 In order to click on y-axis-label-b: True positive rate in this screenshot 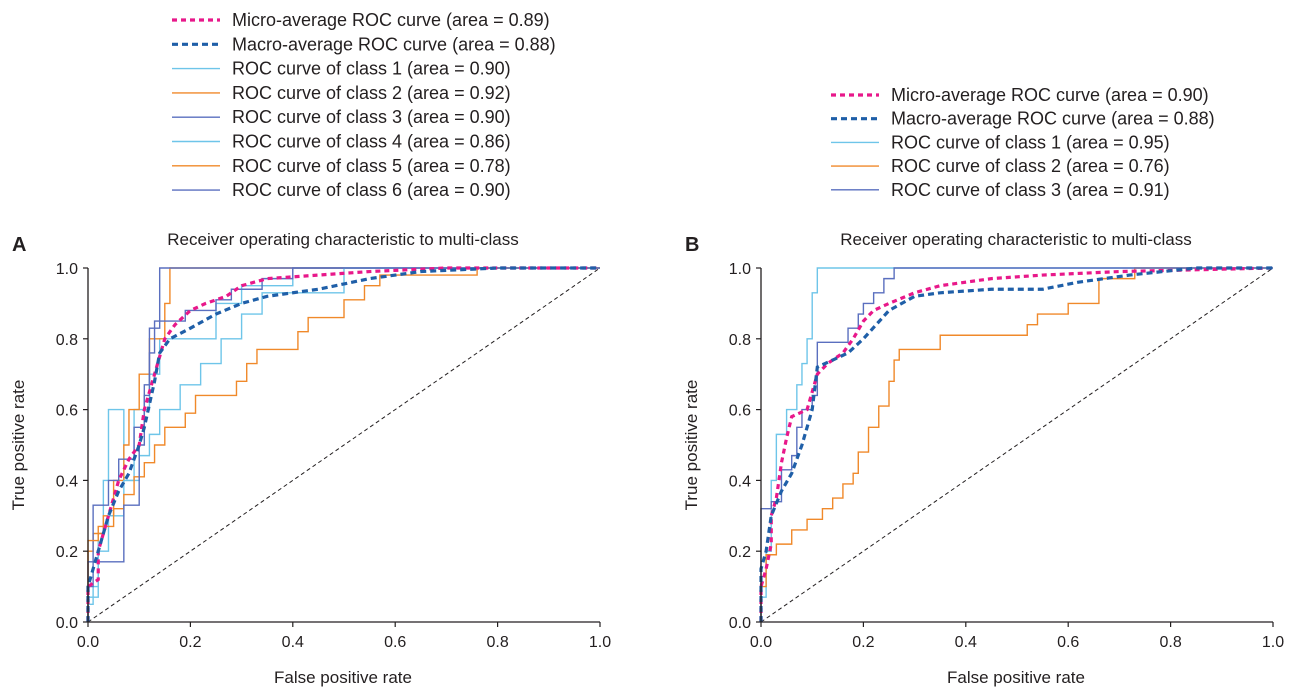, I will do `click(691, 445)`.